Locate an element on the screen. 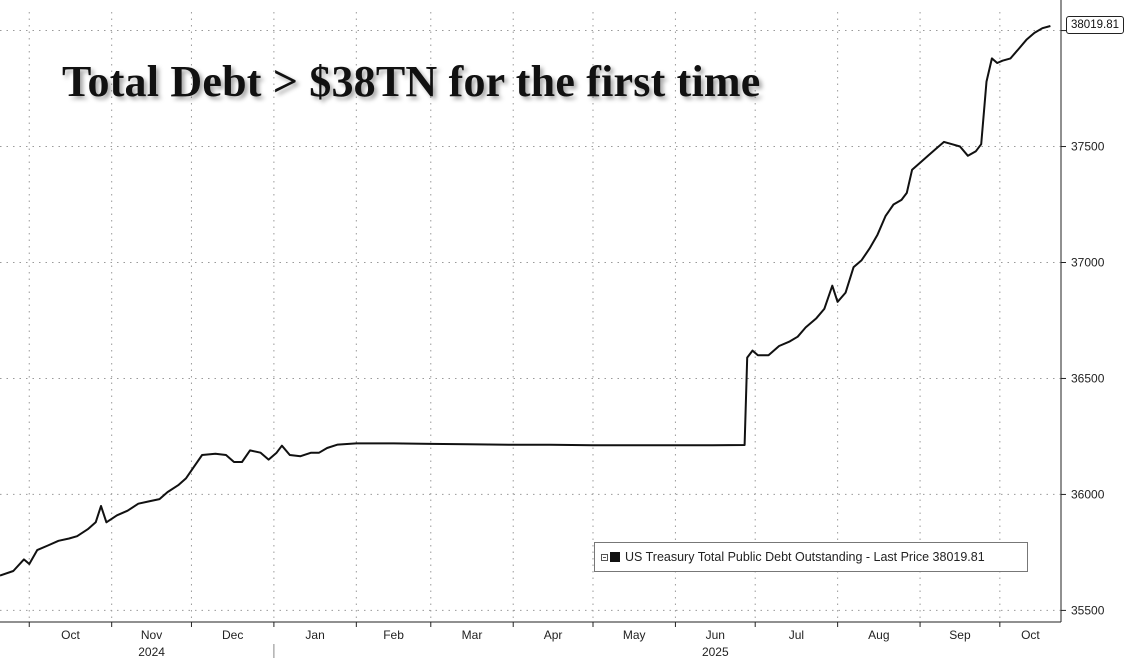  x-tick-label: Nov is located at coordinates (151, 635).